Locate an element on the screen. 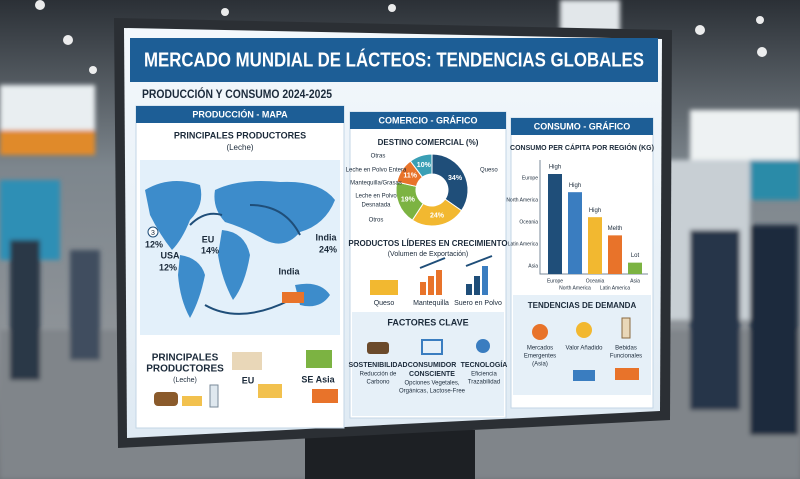 This screenshot has height=479, width=800. footer-label: SE Asia is located at coordinates (318, 379).